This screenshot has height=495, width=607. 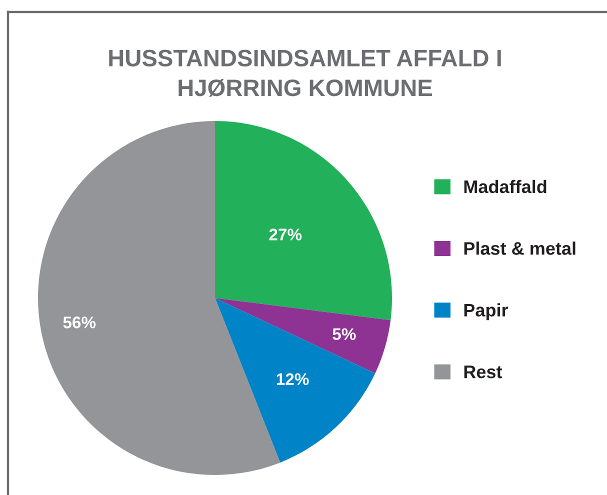 I want to click on legend-label: Plast & metal, so click(x=520, y=248).